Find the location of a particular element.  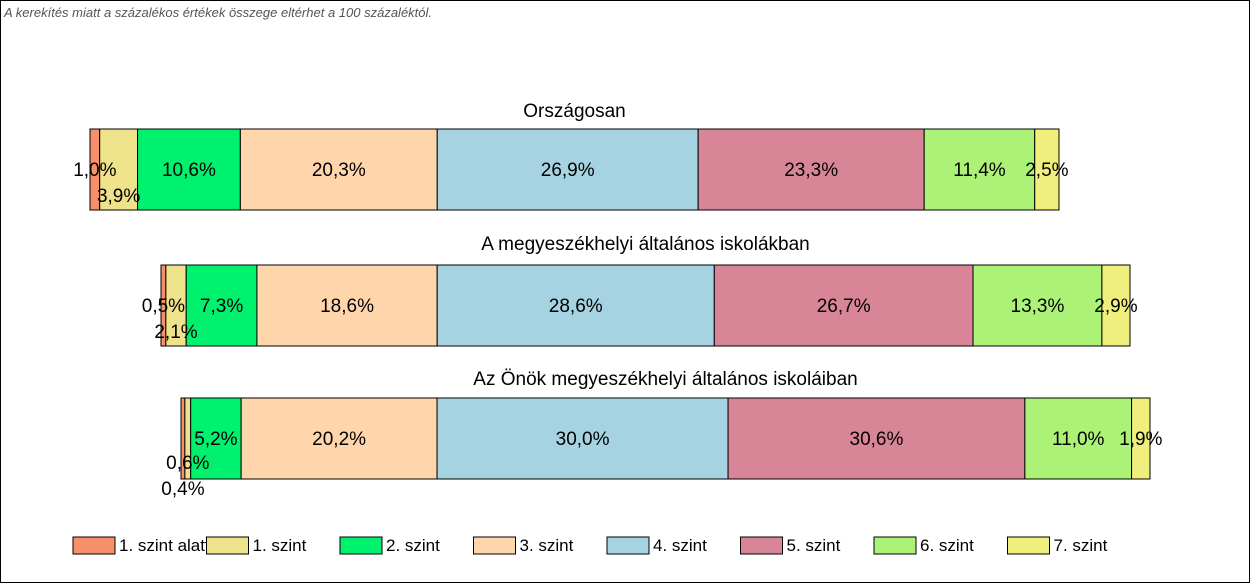

bar-title: Országosan is located at coordinates (574, 111).